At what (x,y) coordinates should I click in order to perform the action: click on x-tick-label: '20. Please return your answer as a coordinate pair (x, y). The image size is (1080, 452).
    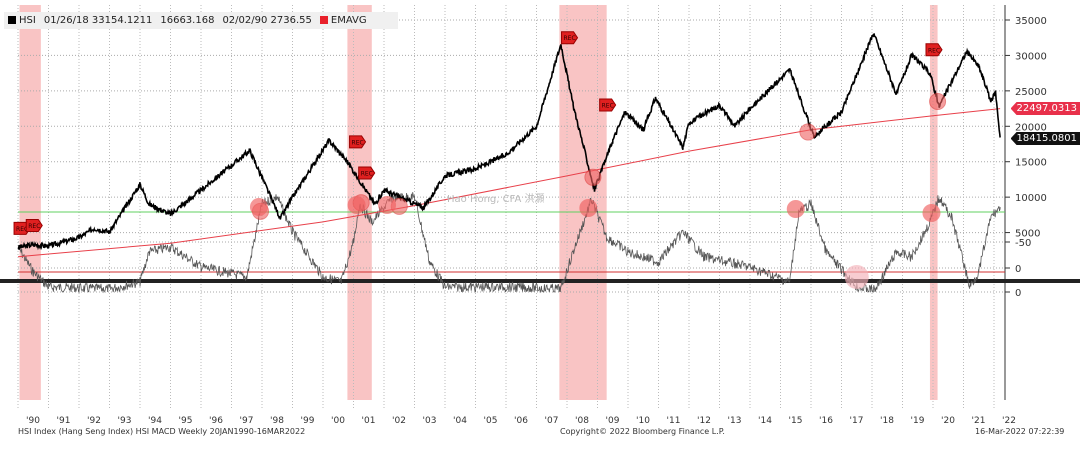
    Looking at the image, I should click on (948, 421).